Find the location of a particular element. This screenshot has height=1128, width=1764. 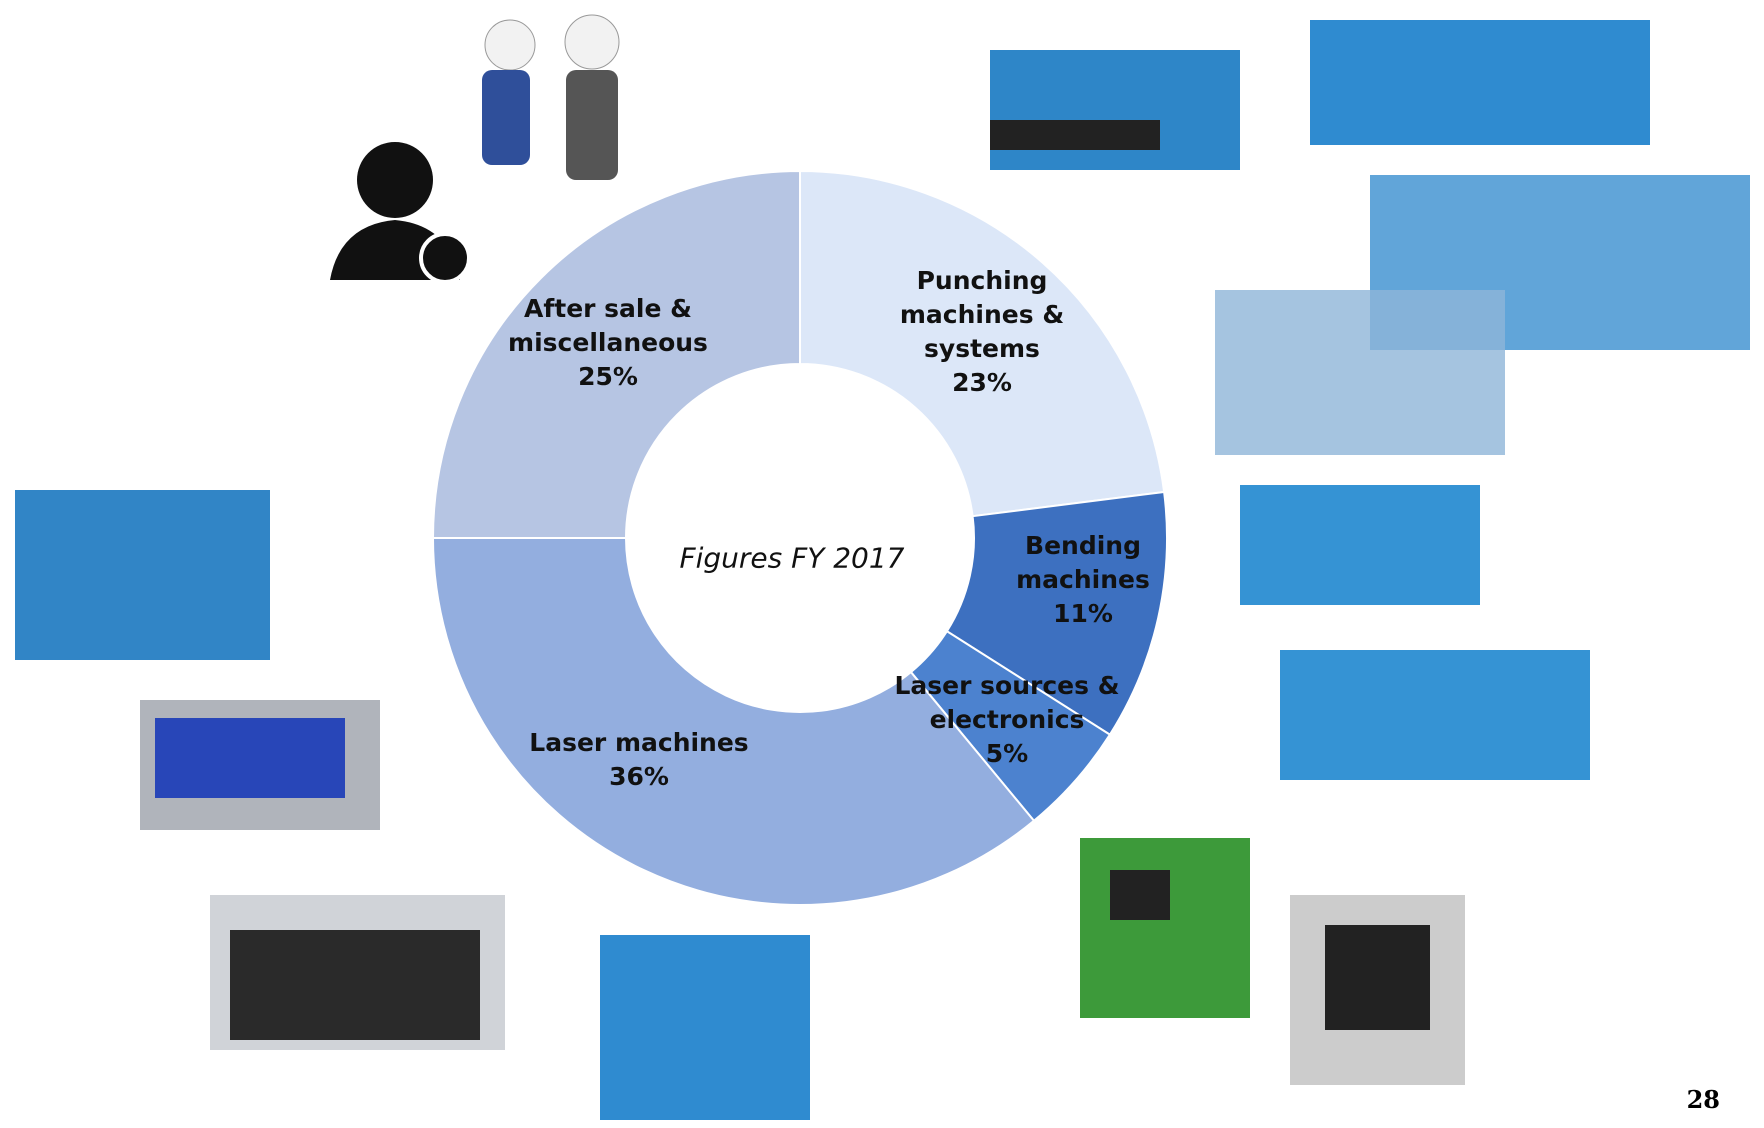

category-name: Bending machines is located at coordinates (1083, 562).